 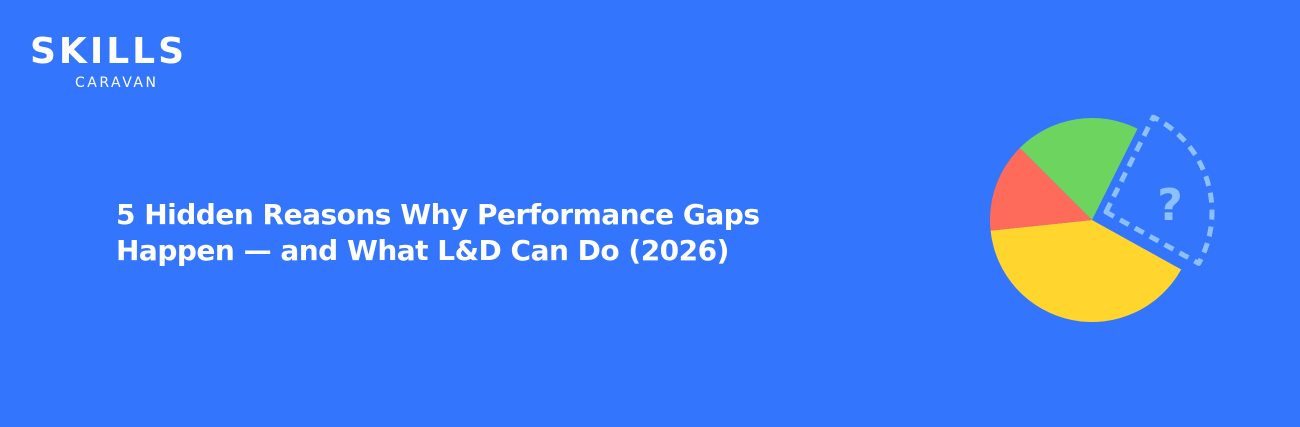 I want to click on title-line: Happen — and What L&D Can Do (2026), so click(x=422, y=250).